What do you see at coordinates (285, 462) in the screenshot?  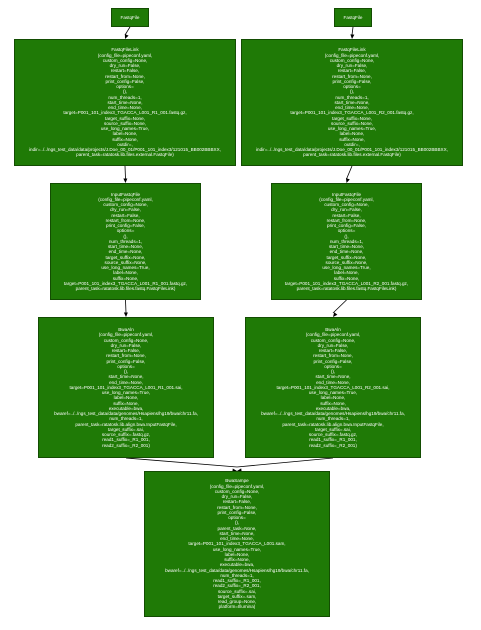 I see `edge-bwa2-to-sampe` at bounding box center [285, 462].